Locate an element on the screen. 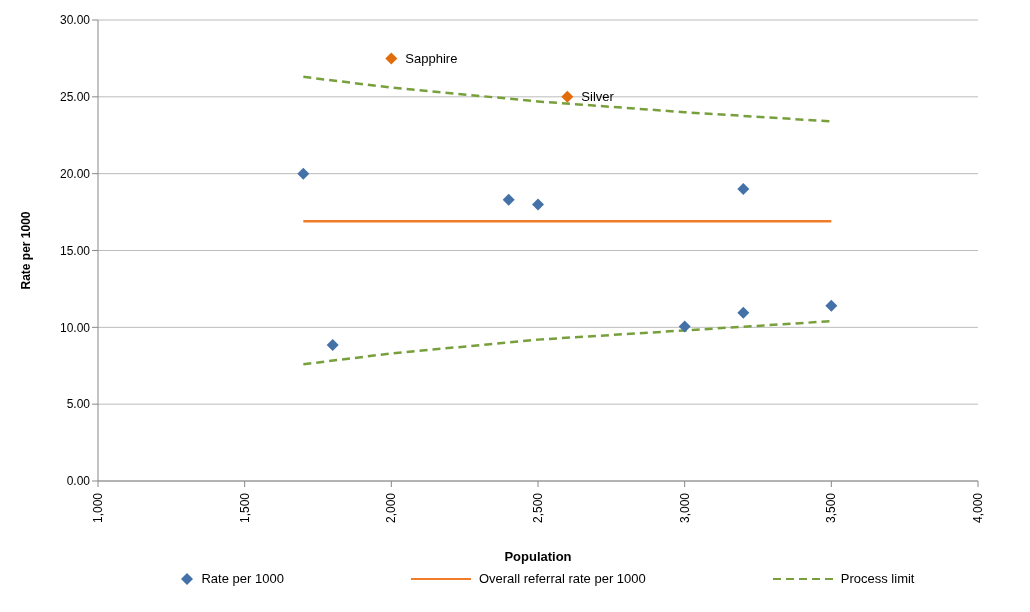 The height and width of the screenshot is (612, 1030). y-tick-label: 20.00 is located at coordinates (75, 173).